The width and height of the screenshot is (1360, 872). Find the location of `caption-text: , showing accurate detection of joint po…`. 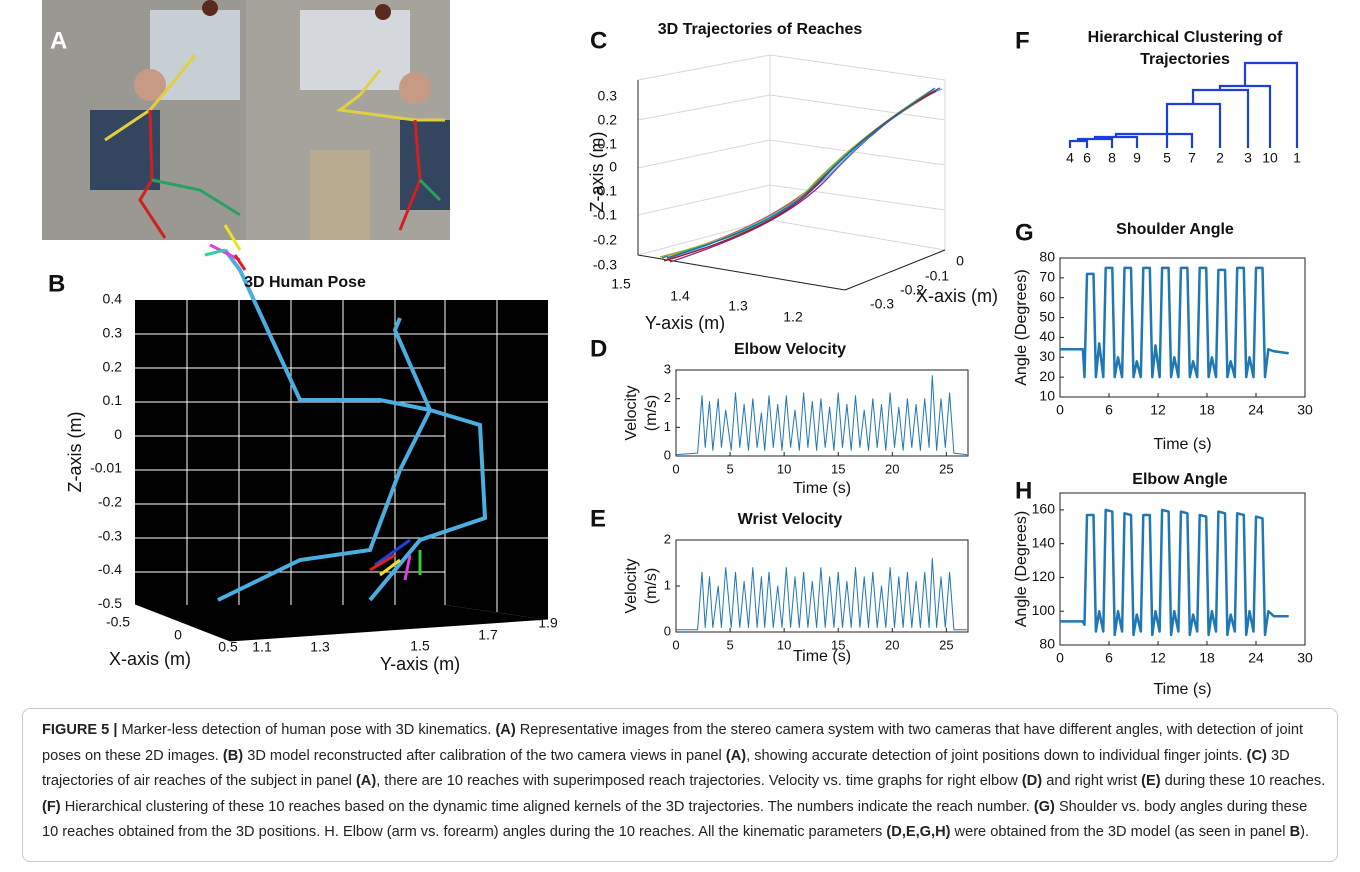

caption-text: , showing accurate detection of joint po… is located at coordinates (996, 755).